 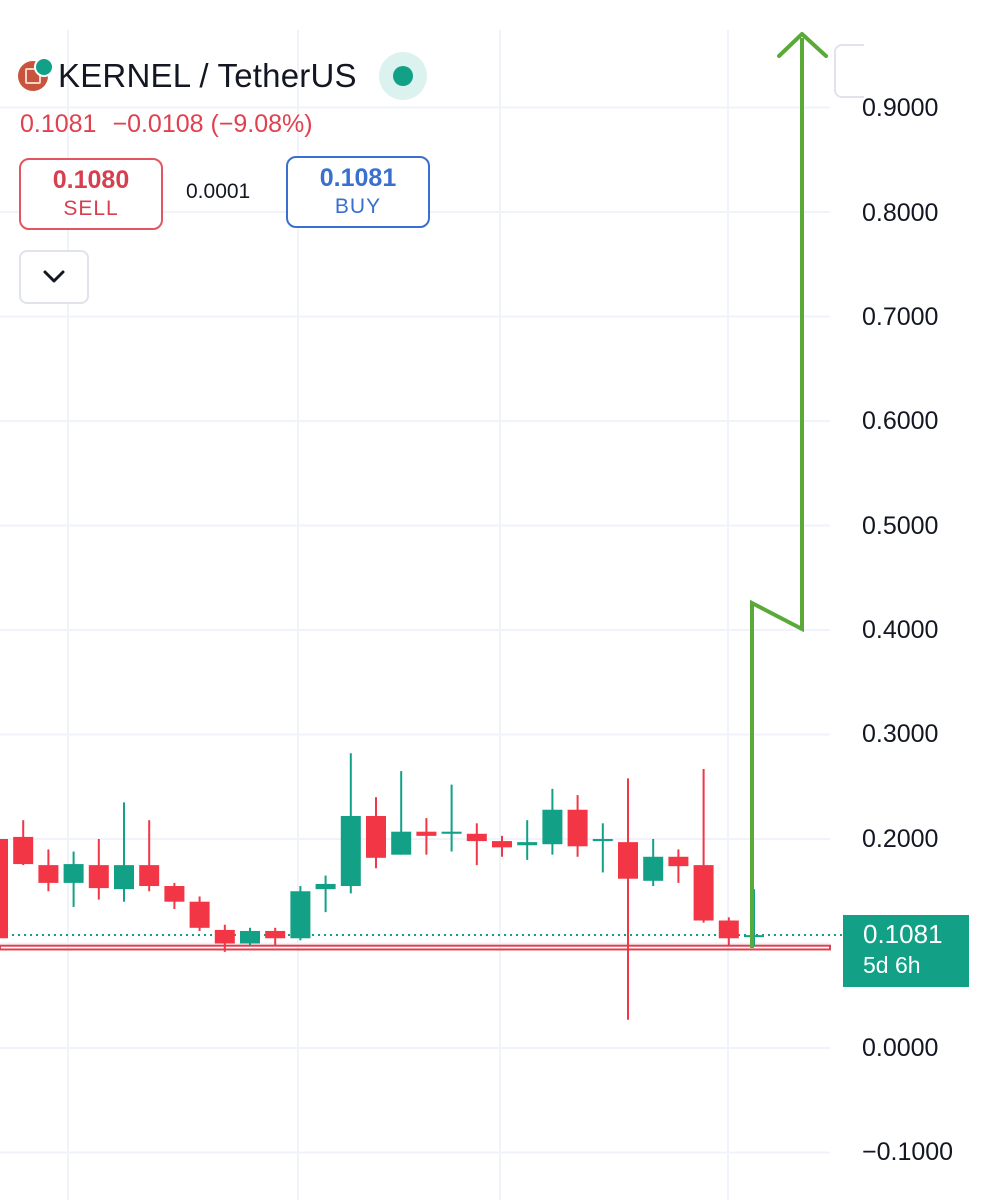 I want to click on last-price-axis-label: 0.1081 5d 6h, so click(x=906, y=951).